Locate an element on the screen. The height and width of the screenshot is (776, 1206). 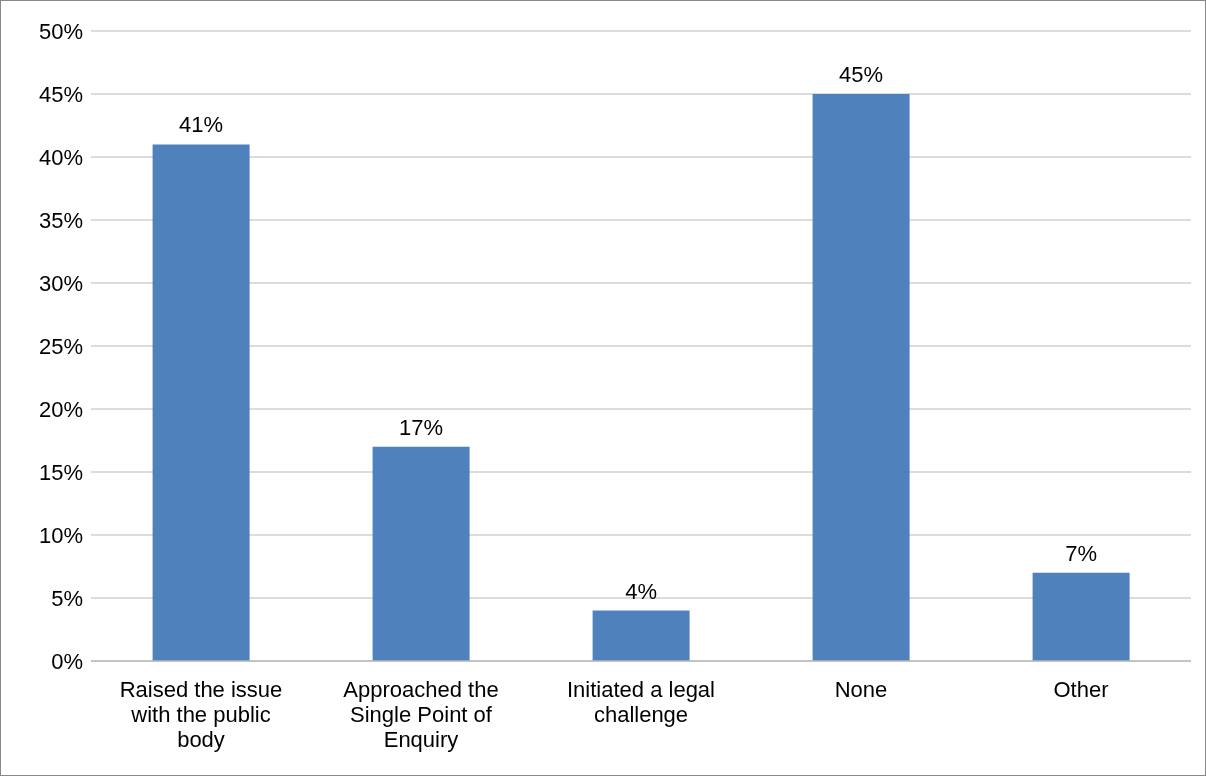
data-label: 41% is located at coordinates (201, 125).